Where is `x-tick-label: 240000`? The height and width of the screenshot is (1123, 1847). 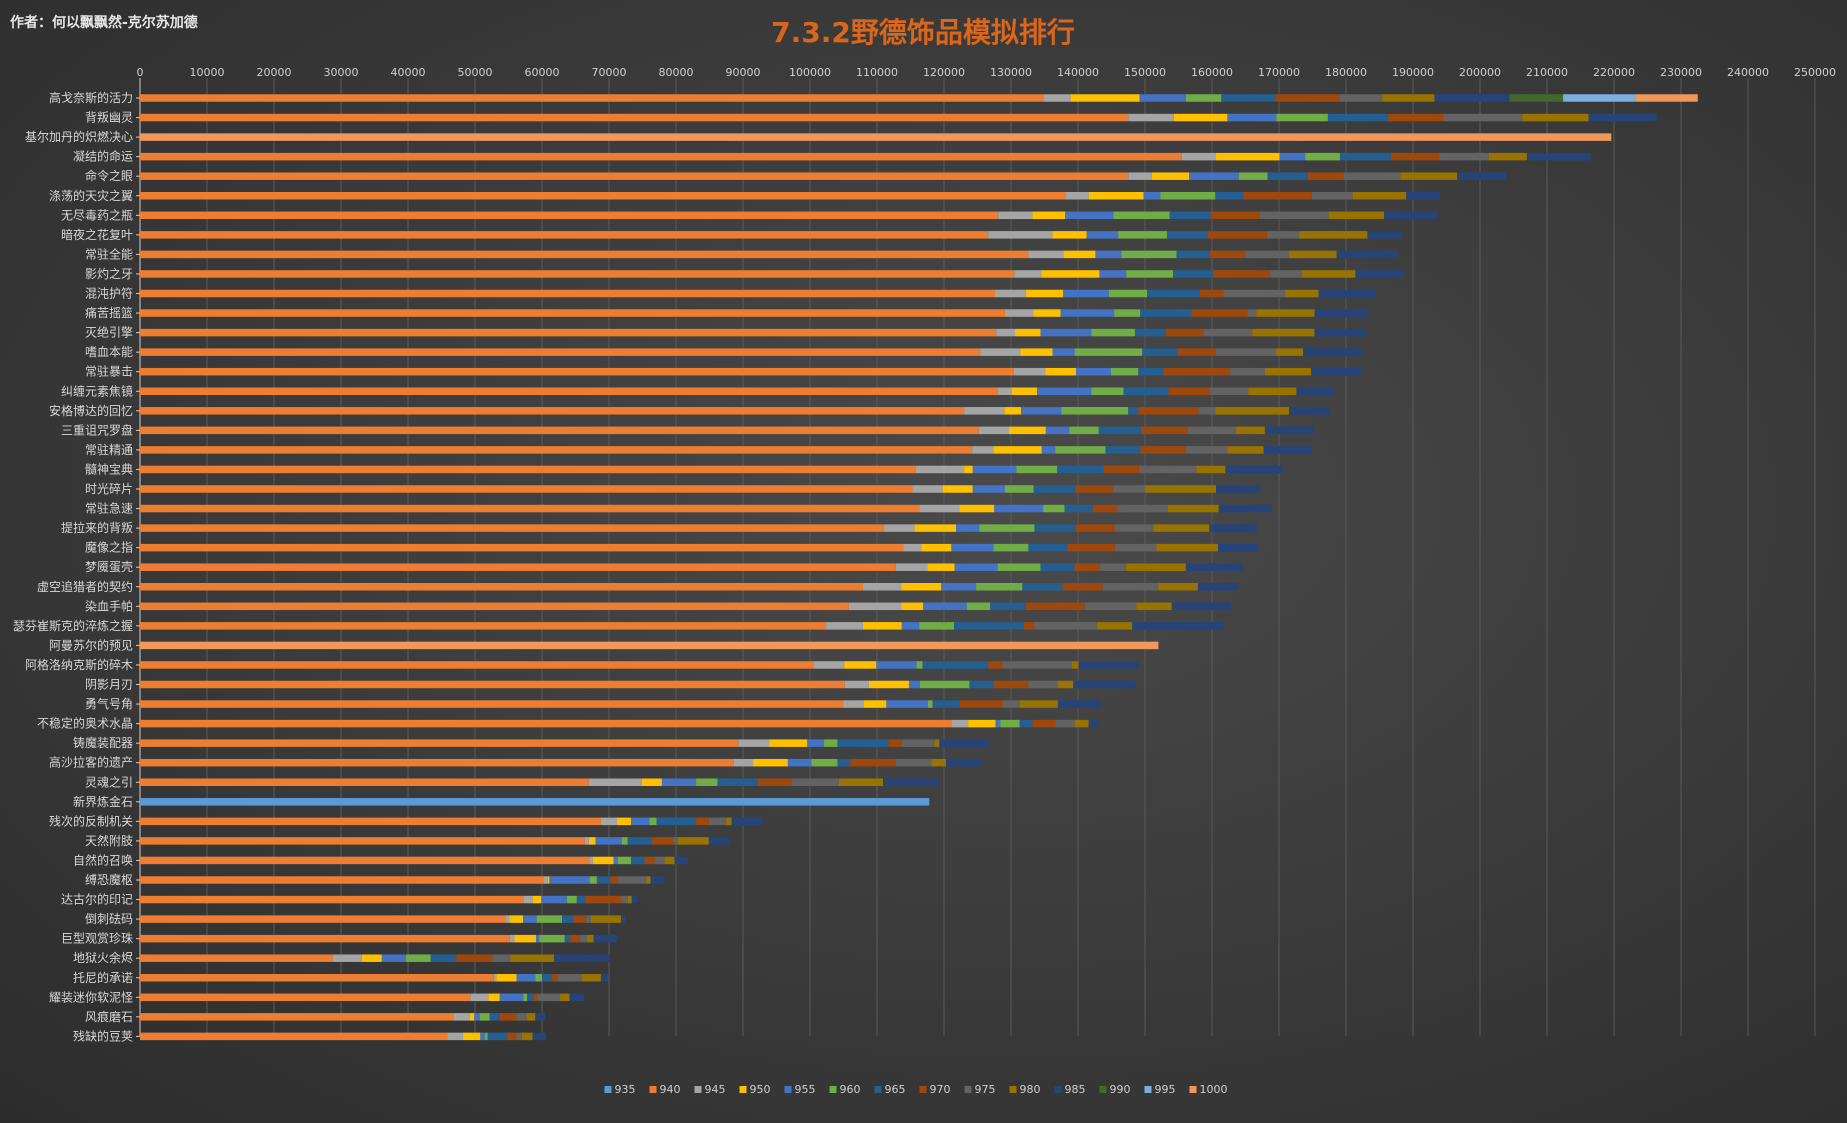
x-tick-label: 240000 is located at coordinates (1748, 72).